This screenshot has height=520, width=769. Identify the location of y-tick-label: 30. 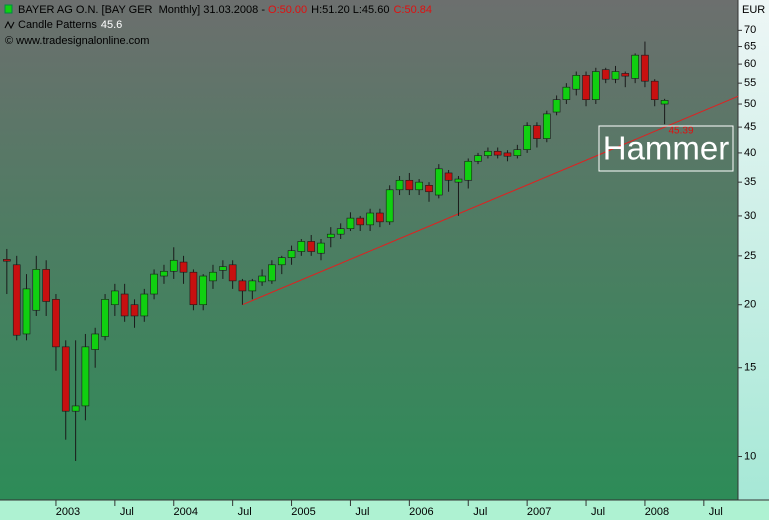
(750, 216).